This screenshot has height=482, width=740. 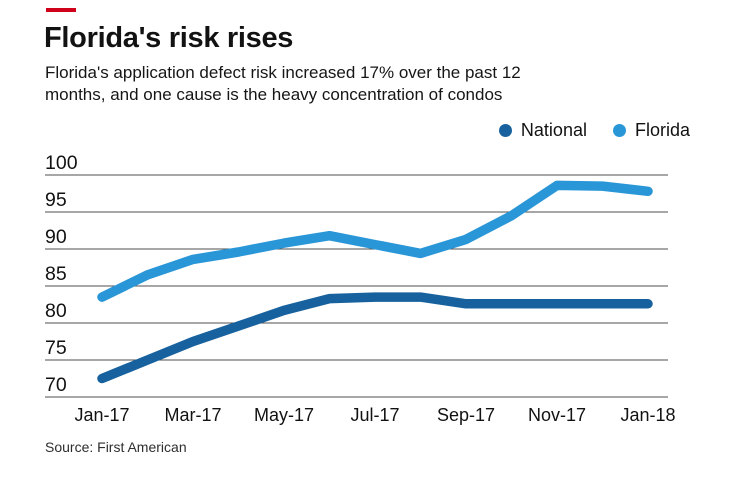 I want to click on legend-item-florida: Florida, so click(x=651, y=130).